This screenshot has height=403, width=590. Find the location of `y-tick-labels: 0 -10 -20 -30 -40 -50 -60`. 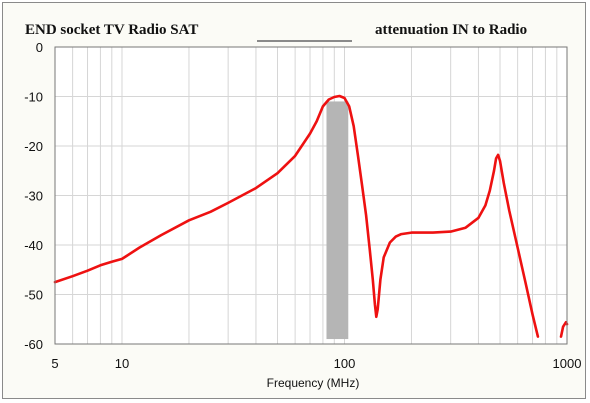

y-tick-labels: 0 -10 -20 -30 -40 -50 -60 is located at coordinates (33, 196).